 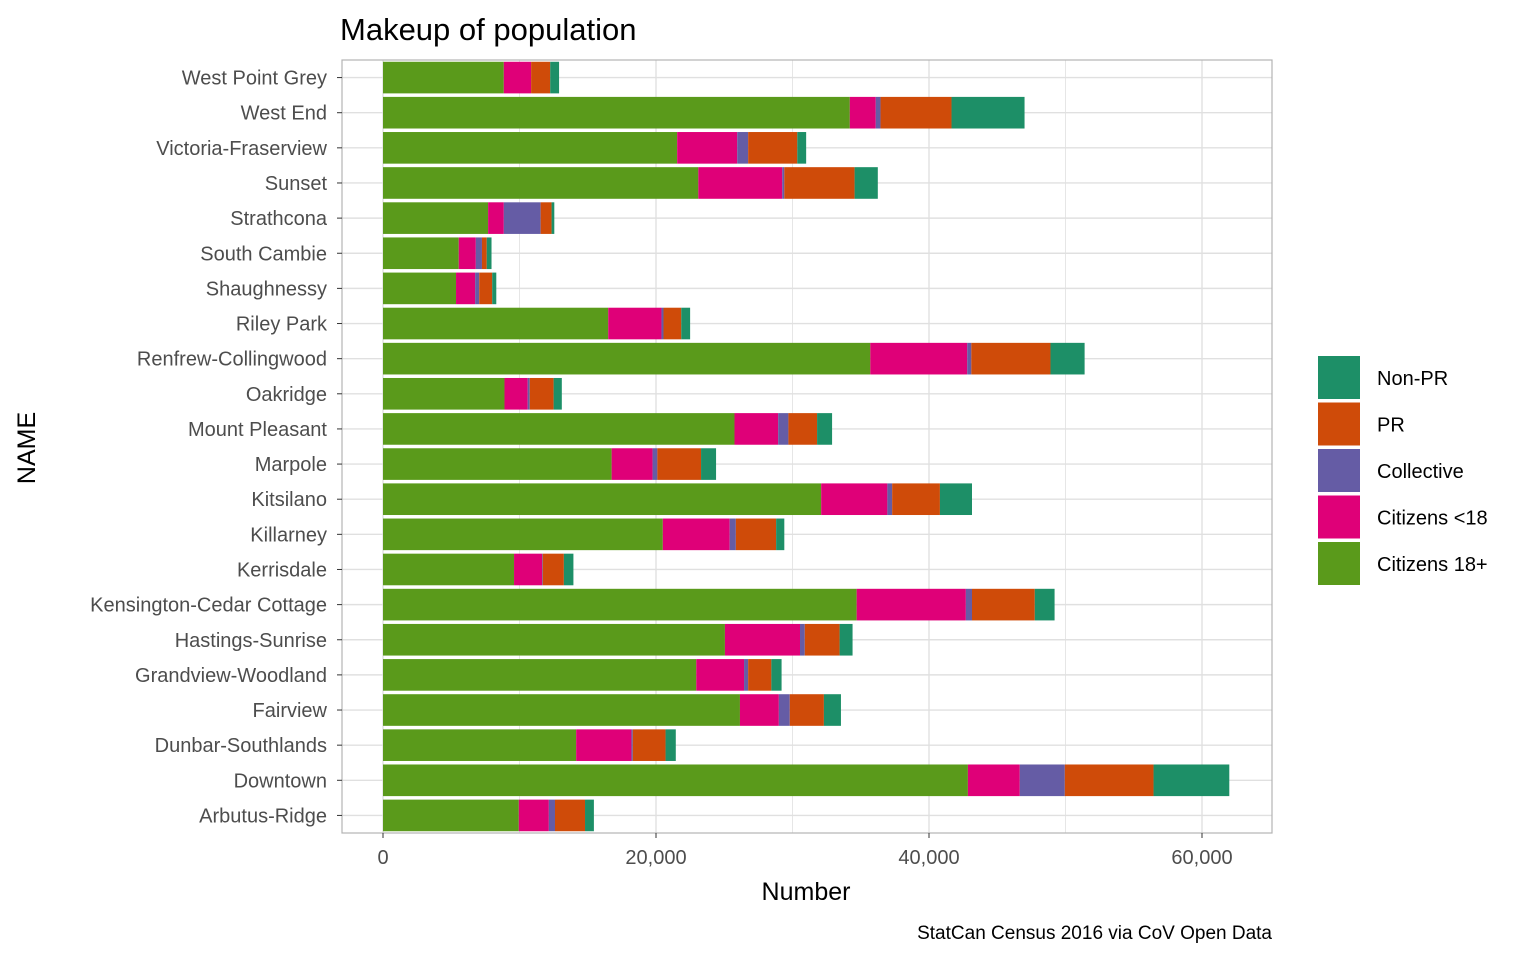 What do you see at coordinates (655, 858) in the screenshot?
I see `x-tick-label: 20,000` at bounding box center [655, 858].